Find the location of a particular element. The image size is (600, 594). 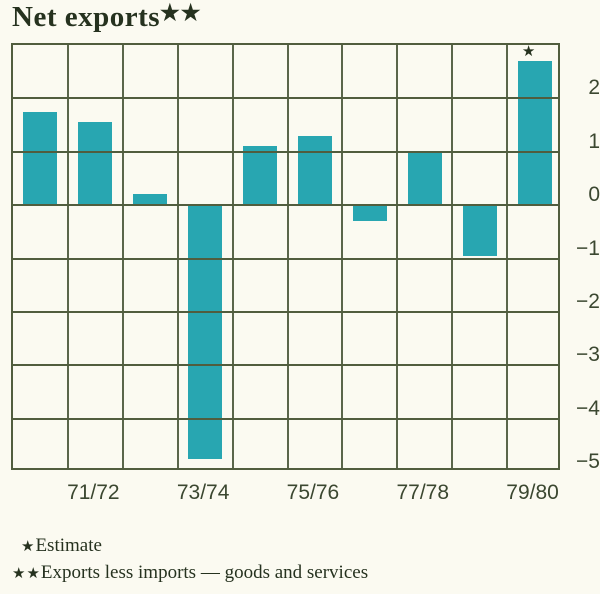

y-tick-label-2: 2 is located at coordinates (594, 88).